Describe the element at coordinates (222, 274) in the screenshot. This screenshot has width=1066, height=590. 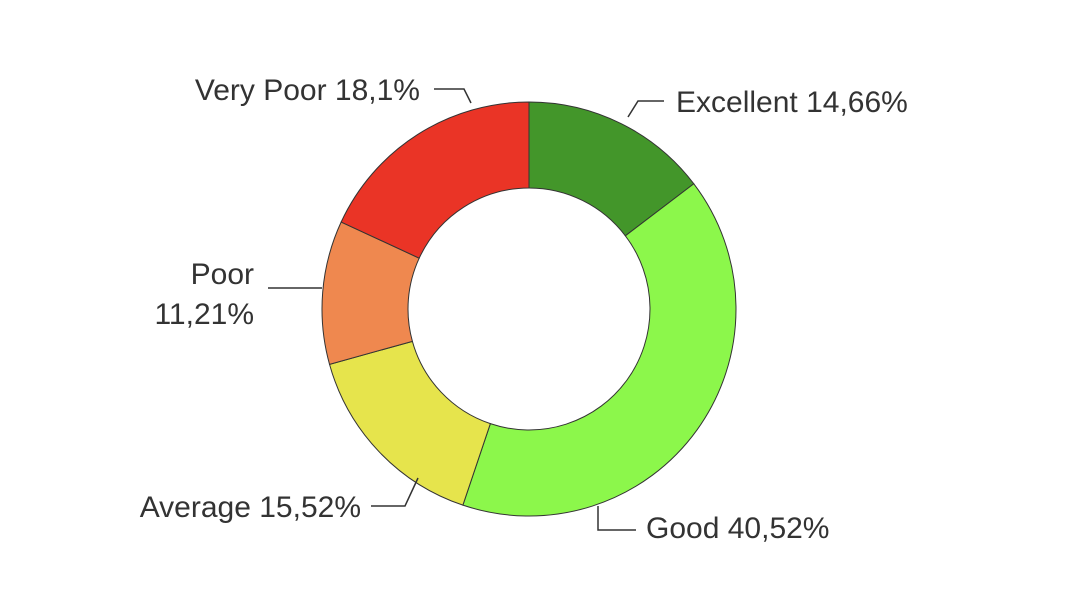
I see `slice-category-poor: Poor` at that location.